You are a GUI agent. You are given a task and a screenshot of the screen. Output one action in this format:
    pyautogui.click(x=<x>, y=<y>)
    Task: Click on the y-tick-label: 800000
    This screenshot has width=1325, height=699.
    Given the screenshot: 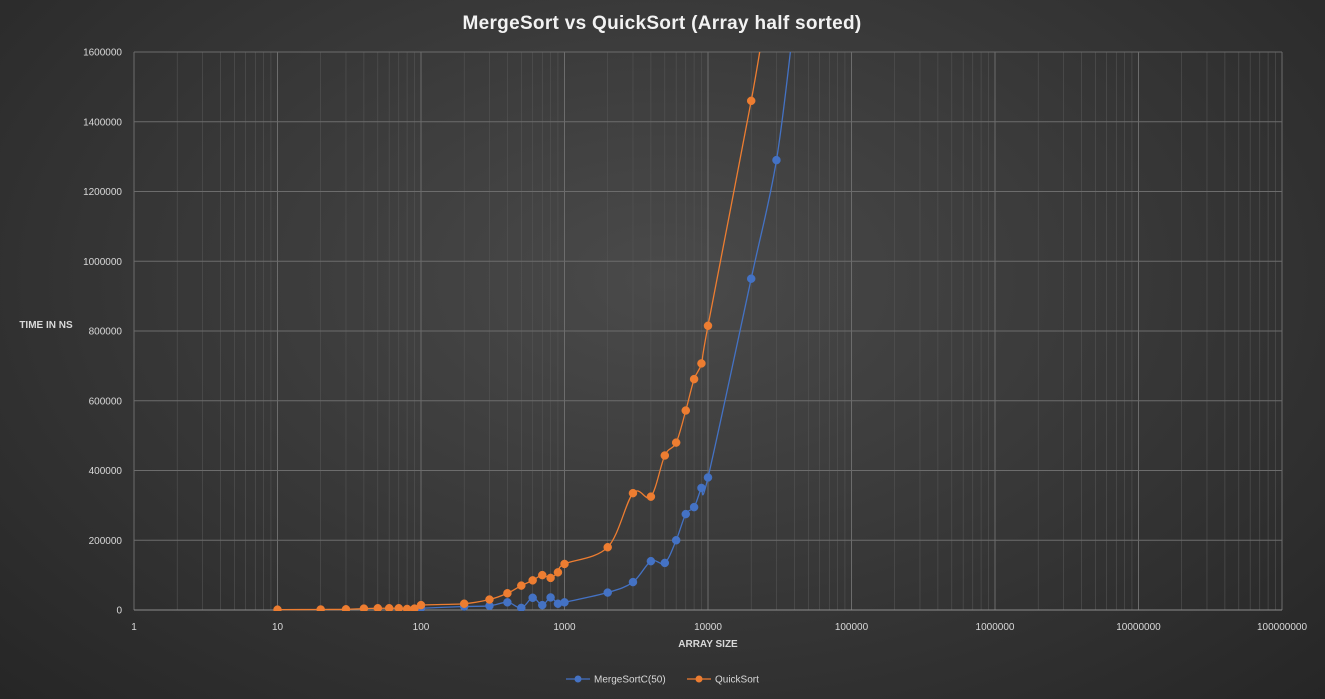 What is the action you would take?
    pyautogui.click(x=106, y=332)
    